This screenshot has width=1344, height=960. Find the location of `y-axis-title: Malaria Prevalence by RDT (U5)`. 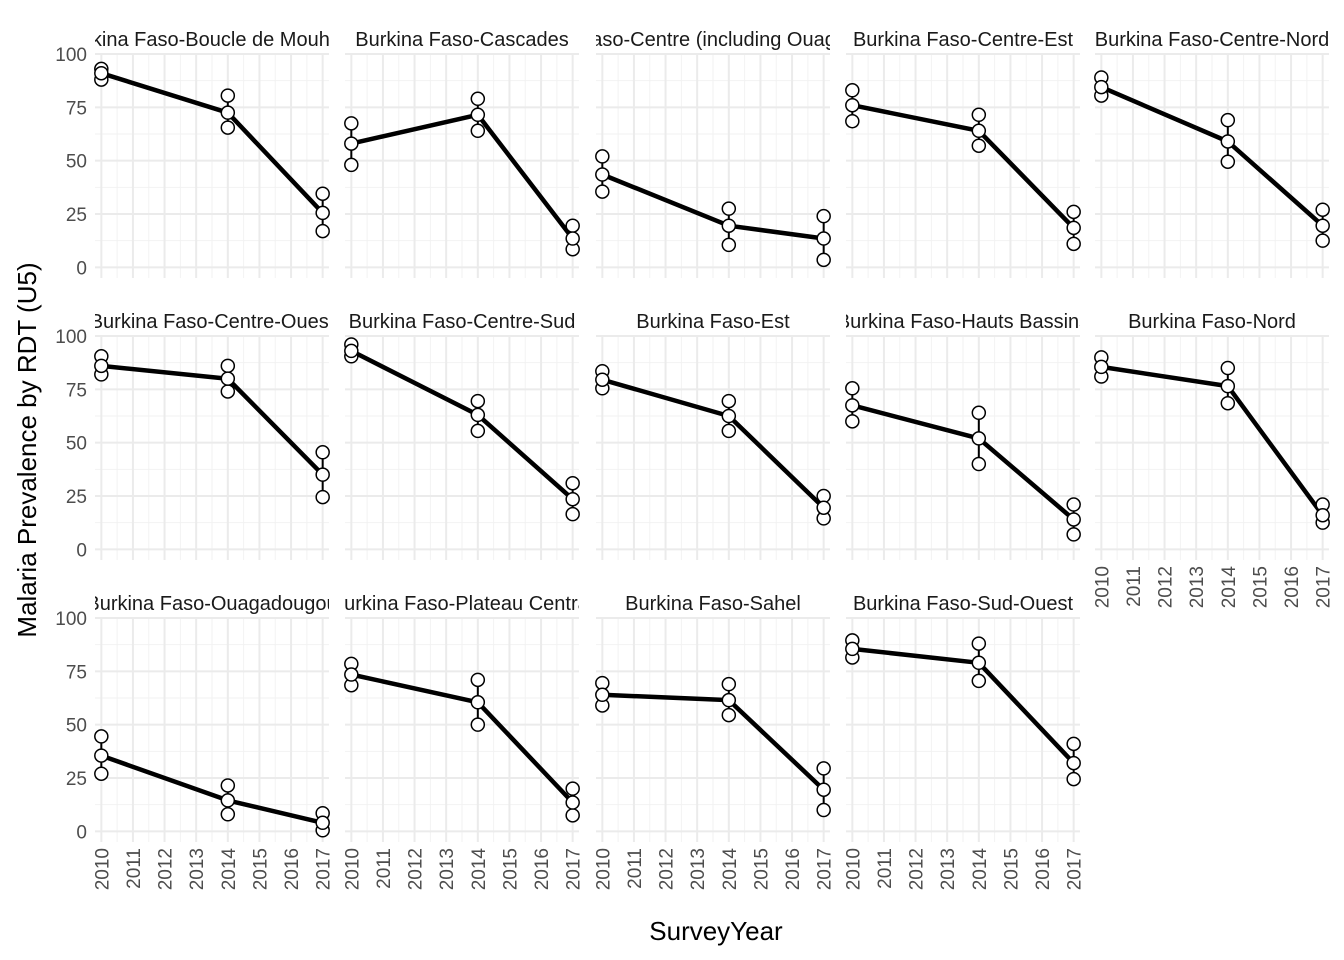

y-axis-title: Malaria Prevalence by RDT (U5) is located at coordinates (27, 449).